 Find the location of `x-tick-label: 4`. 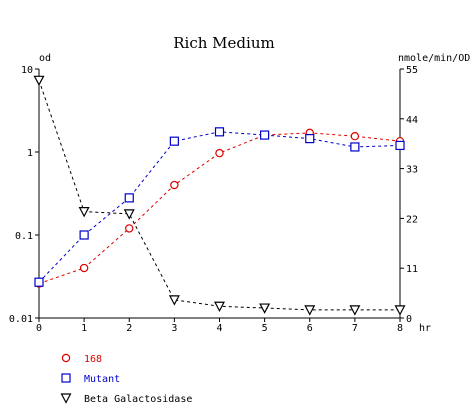

x-tick-label: 4 is located at coordinates (219, 328).